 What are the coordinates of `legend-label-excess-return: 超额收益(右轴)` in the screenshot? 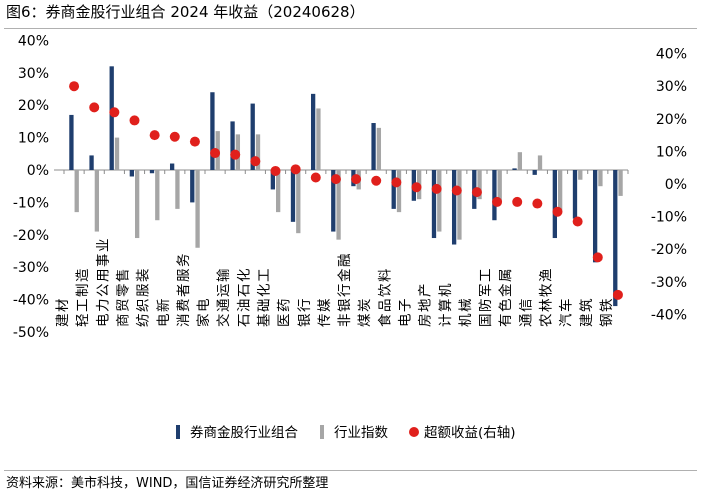 It's located at (470, 433).